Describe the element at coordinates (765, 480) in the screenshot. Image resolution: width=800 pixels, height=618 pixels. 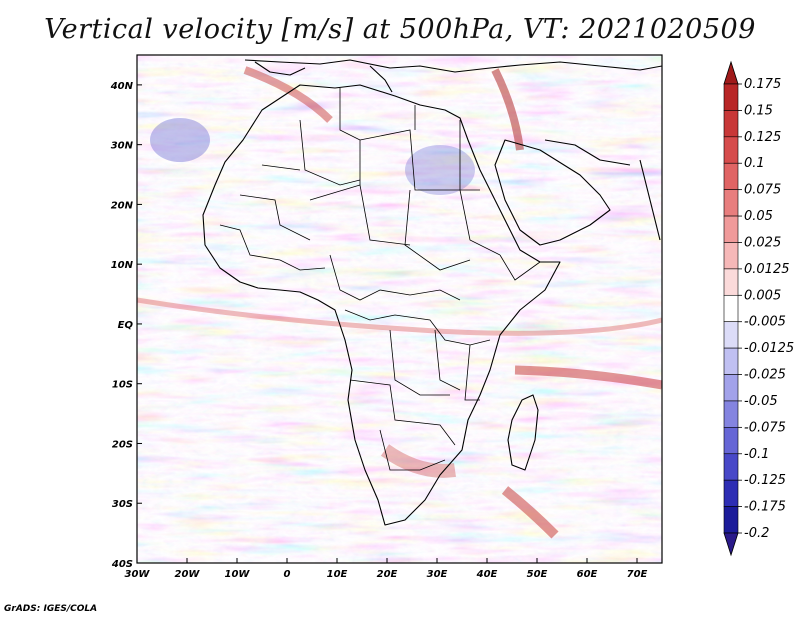
I see `colorbar-label: -0.125` at that location.